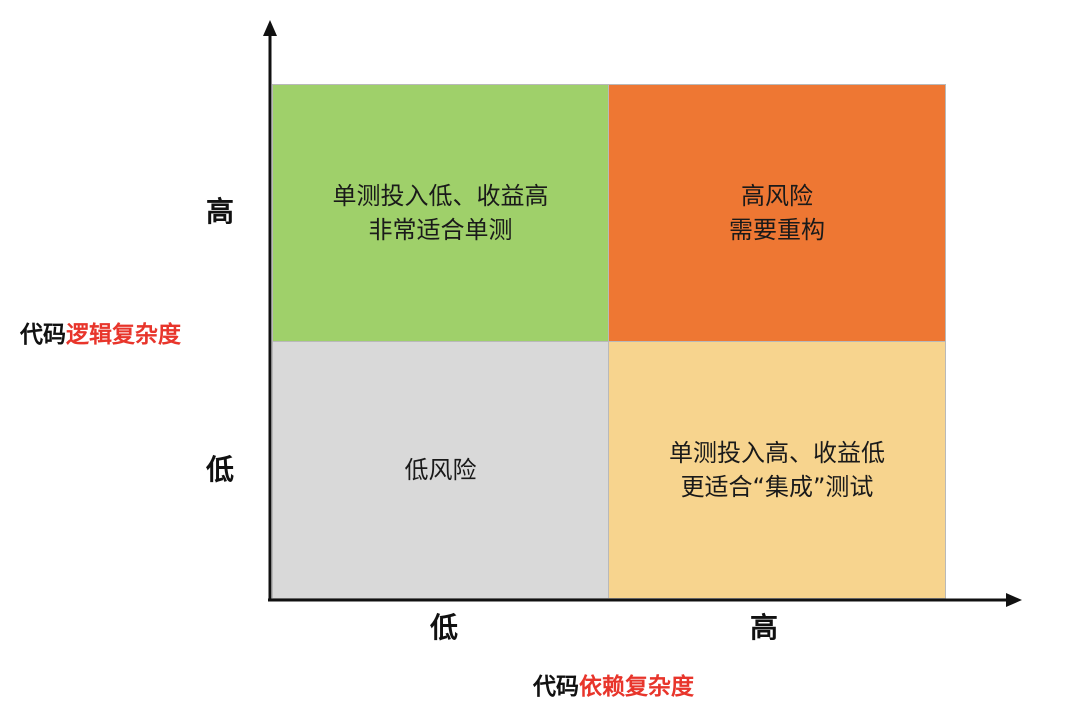  Describe the element at coordinates (444, 627) in the screenshot. I see `x-tick-low: 低` at that location.